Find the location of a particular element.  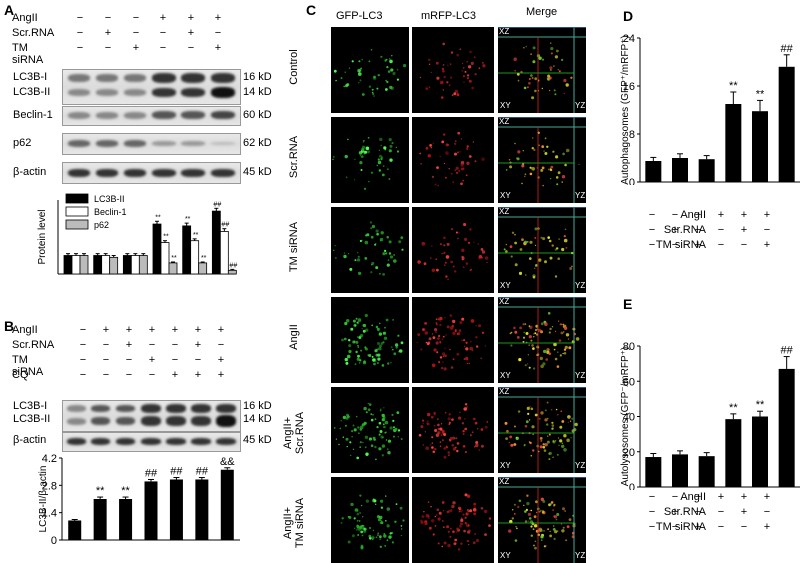

condition-label: Scr.RNA is located at coordinates (33, 345).